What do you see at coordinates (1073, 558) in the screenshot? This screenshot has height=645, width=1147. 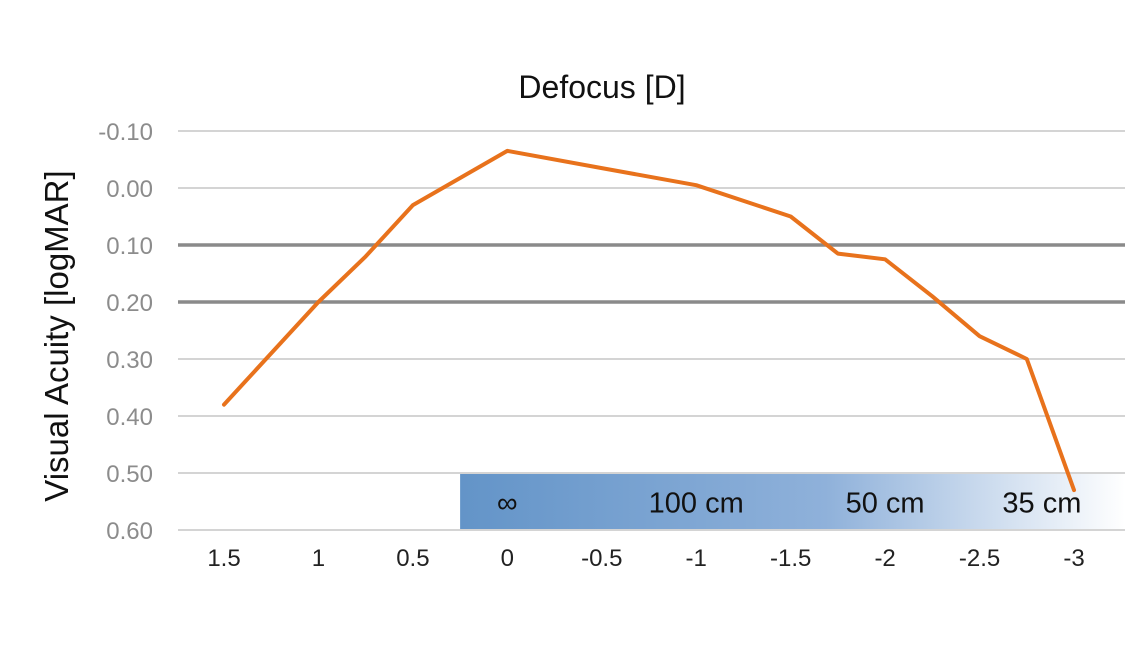 I see `x-tick-label: -3` at bounding box center [1073, 558].